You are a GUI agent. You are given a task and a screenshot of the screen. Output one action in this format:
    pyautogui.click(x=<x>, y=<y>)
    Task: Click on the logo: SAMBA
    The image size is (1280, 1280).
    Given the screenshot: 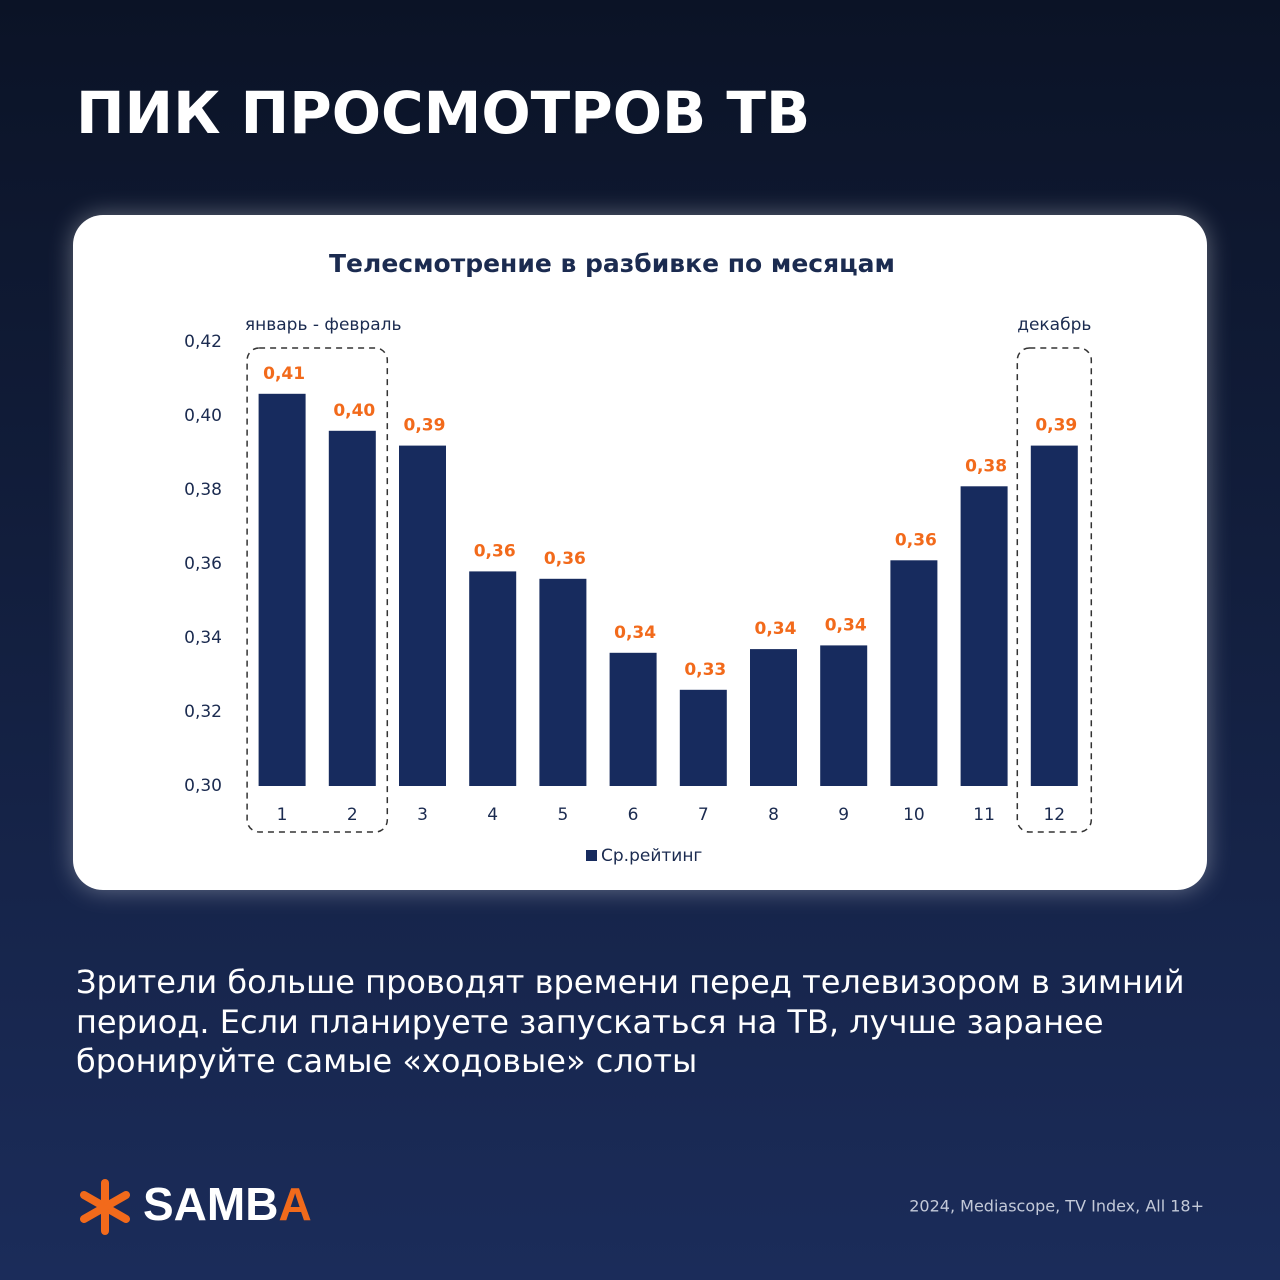 What is the action you would take?
    pyautogui.click(x=227, y=1204)
    